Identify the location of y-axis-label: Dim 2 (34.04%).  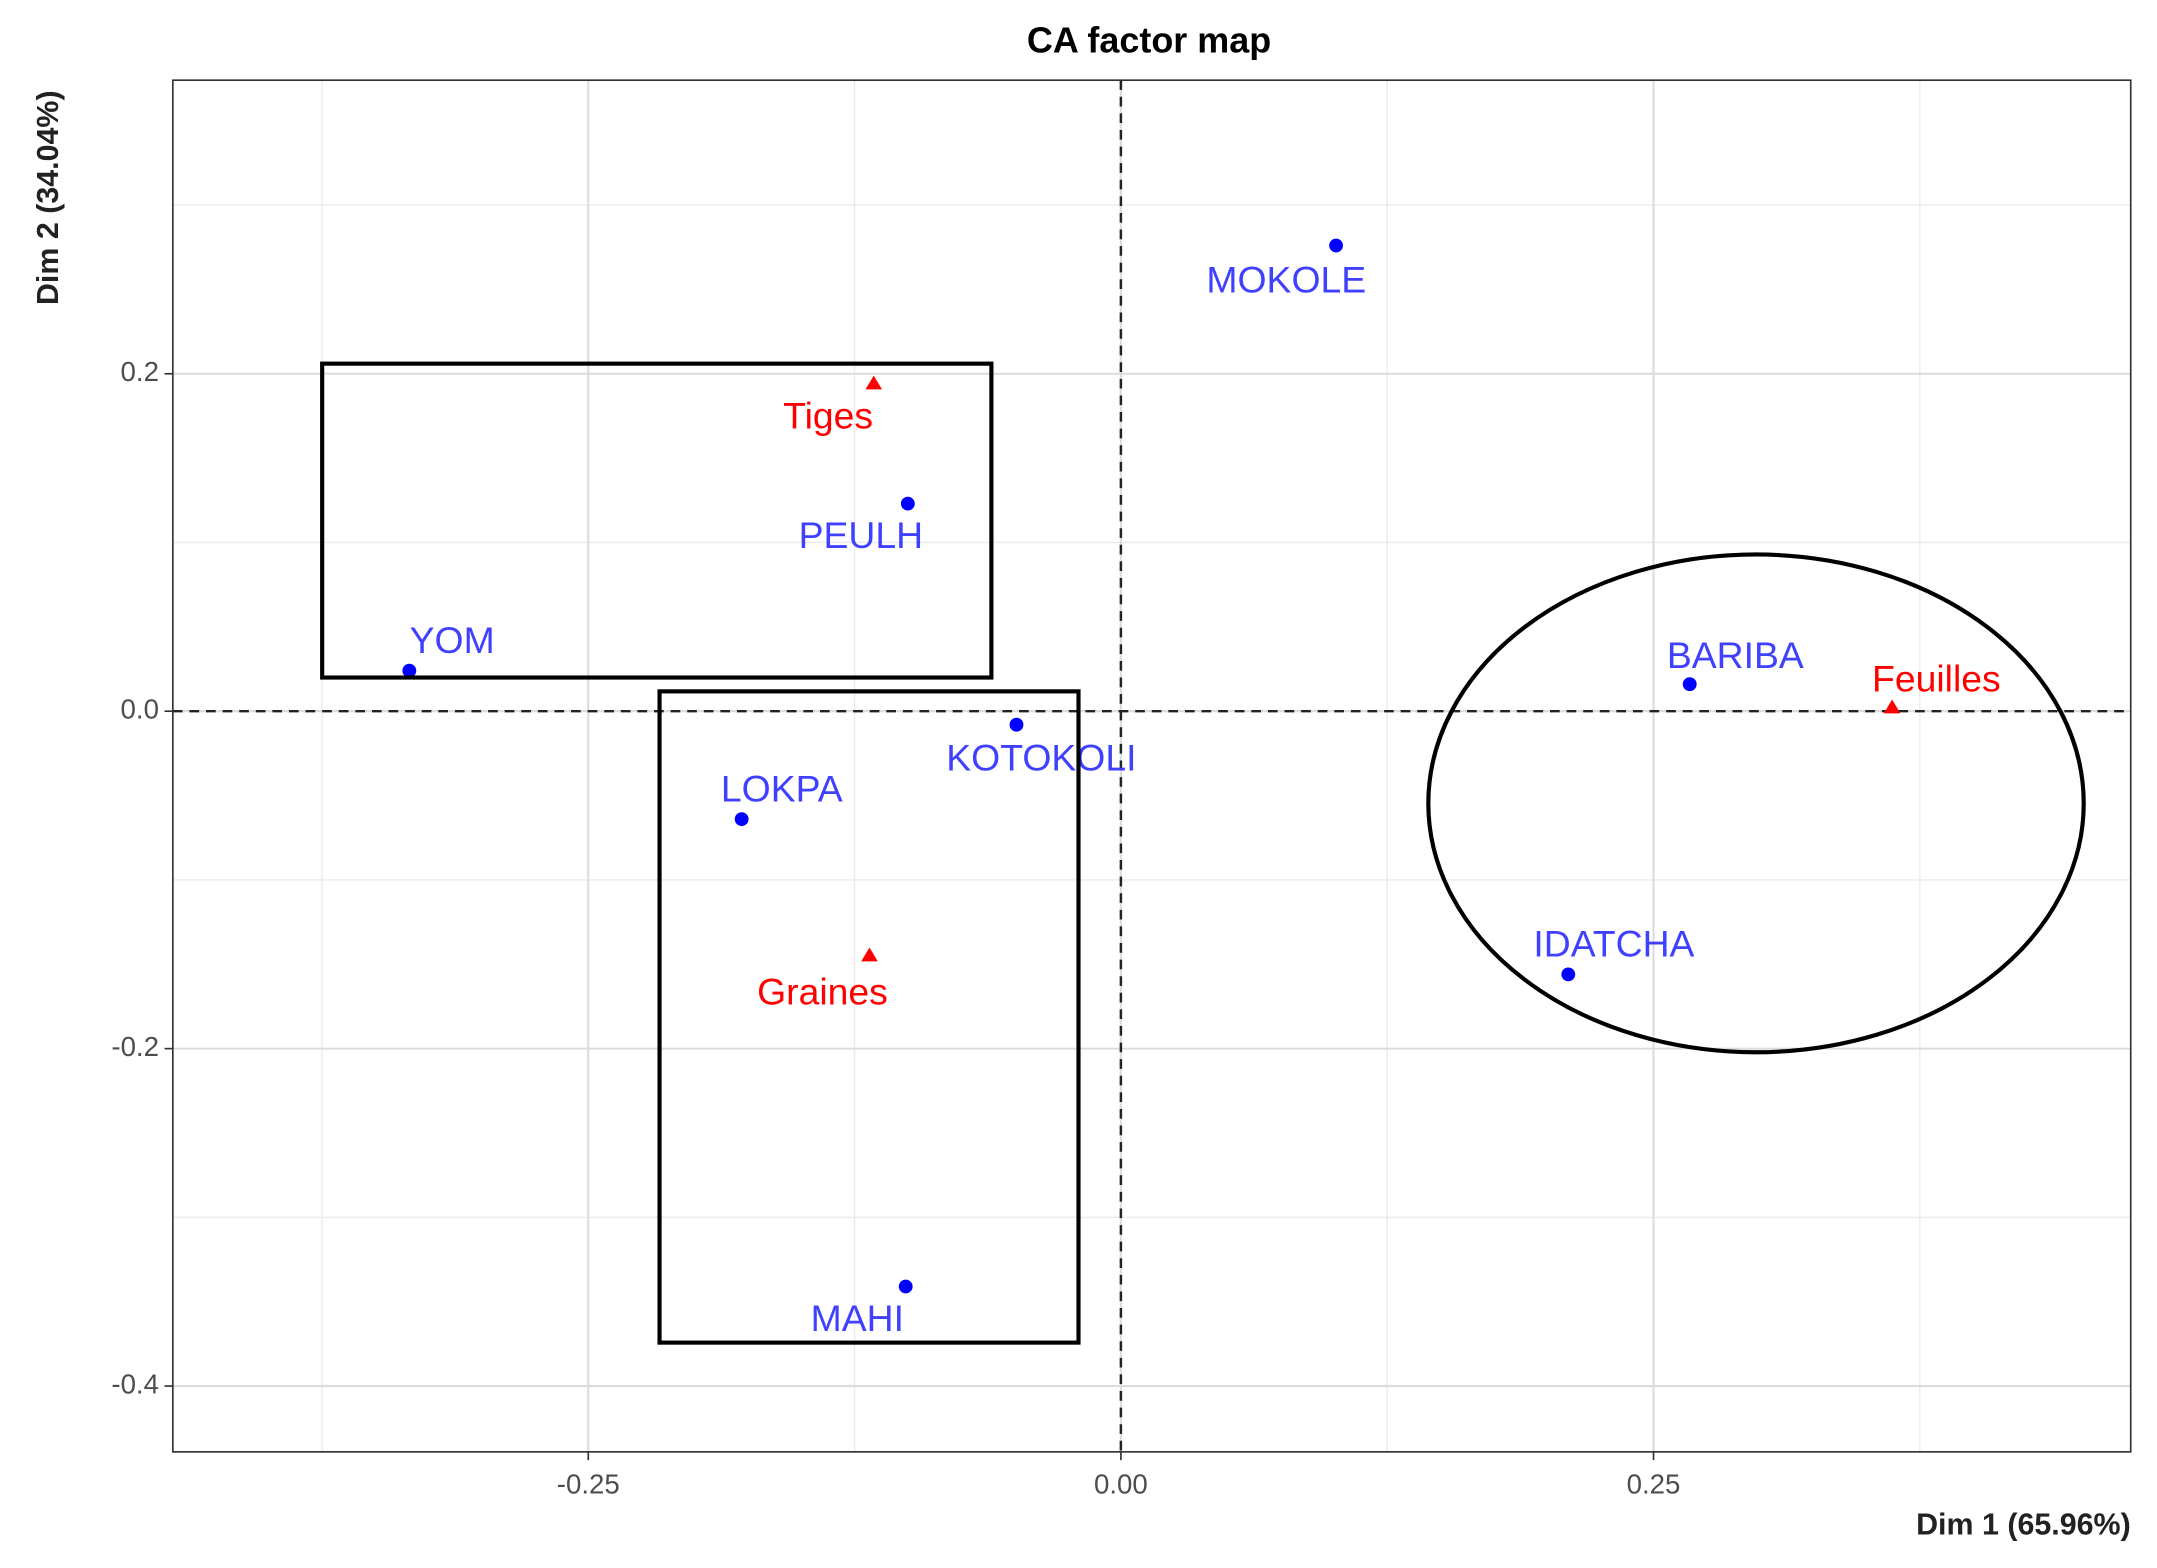
(48, 197).